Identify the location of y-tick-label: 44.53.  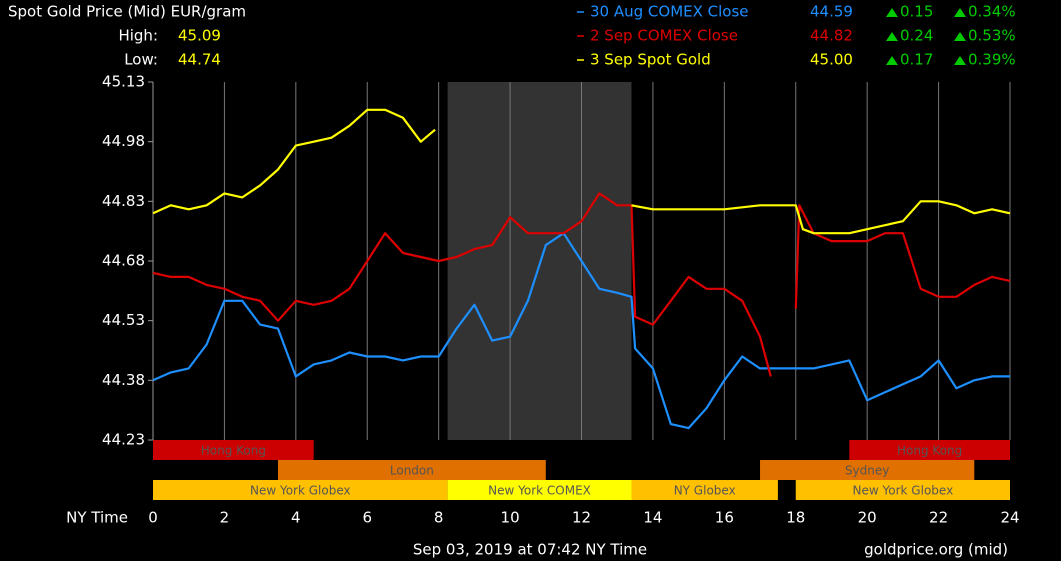
(123, 320).